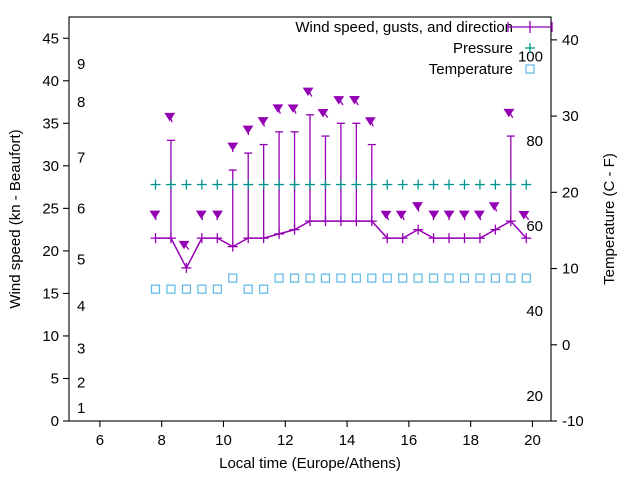 The width and height of the screenshot is (640, 480). What do you see at coordinates (570, 116) in the screenshot?
I see `y2-tick-label: 30` at bounding box center [570, 116].